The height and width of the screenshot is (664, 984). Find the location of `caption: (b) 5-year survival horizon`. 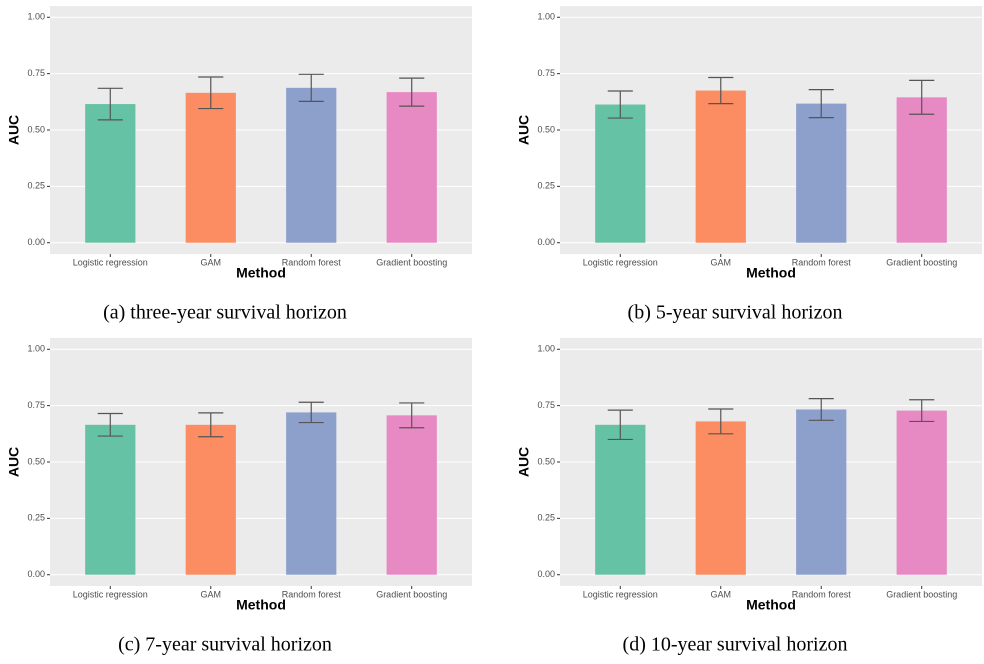

caption: (b) 5-year survival horizon is located at coordinates (735, 313).